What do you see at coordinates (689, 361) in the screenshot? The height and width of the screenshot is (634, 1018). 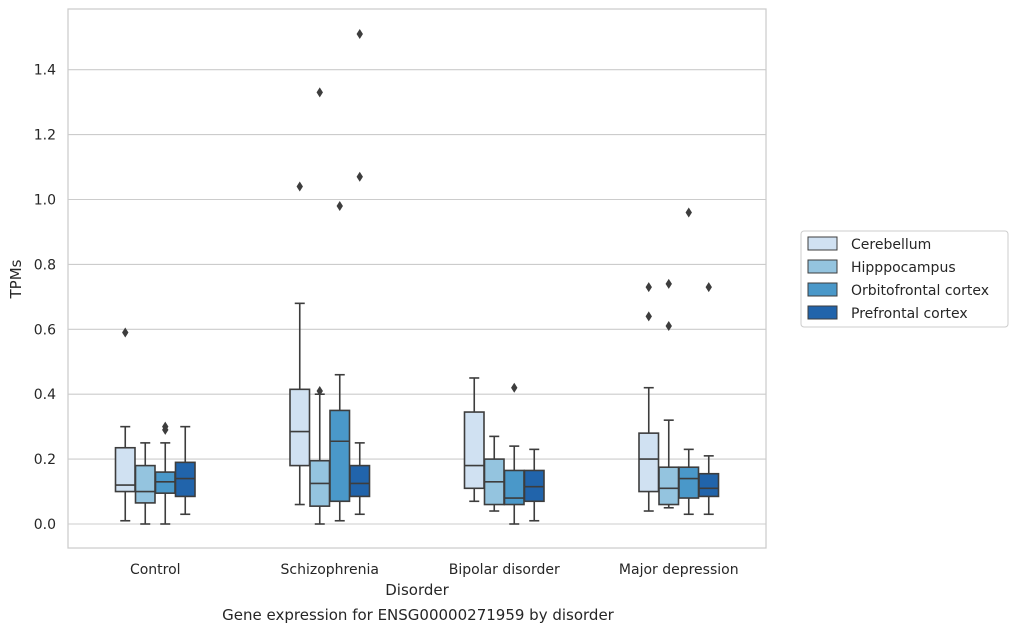 I see `box-major-depression-orbitofrontal-cortex` at bounding box center [689, 361].